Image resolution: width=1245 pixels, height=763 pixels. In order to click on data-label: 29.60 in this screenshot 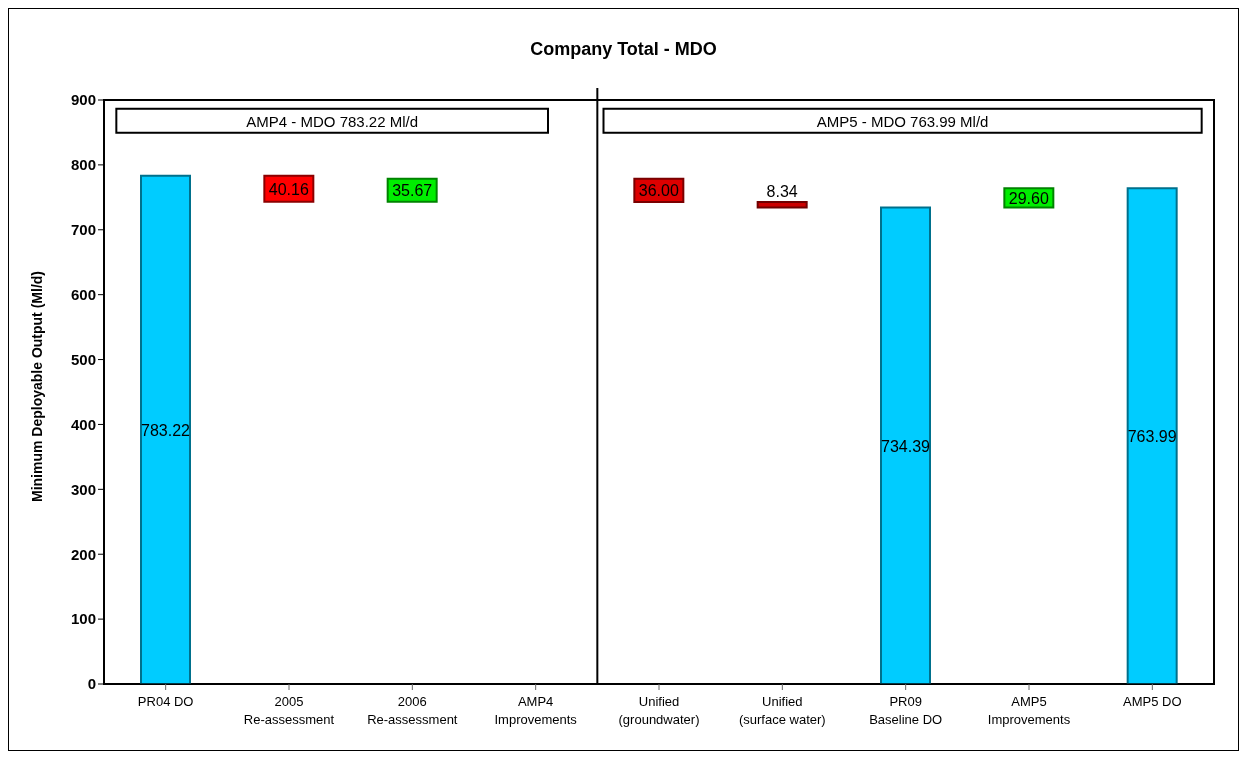, I will do `click(1028, 198)`.